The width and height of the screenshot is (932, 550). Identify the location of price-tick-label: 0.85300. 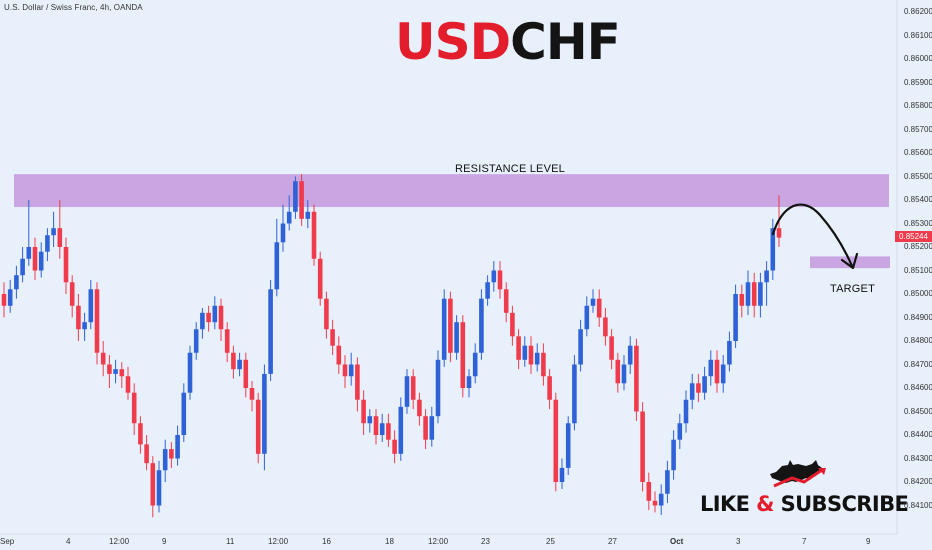
(918, 223).